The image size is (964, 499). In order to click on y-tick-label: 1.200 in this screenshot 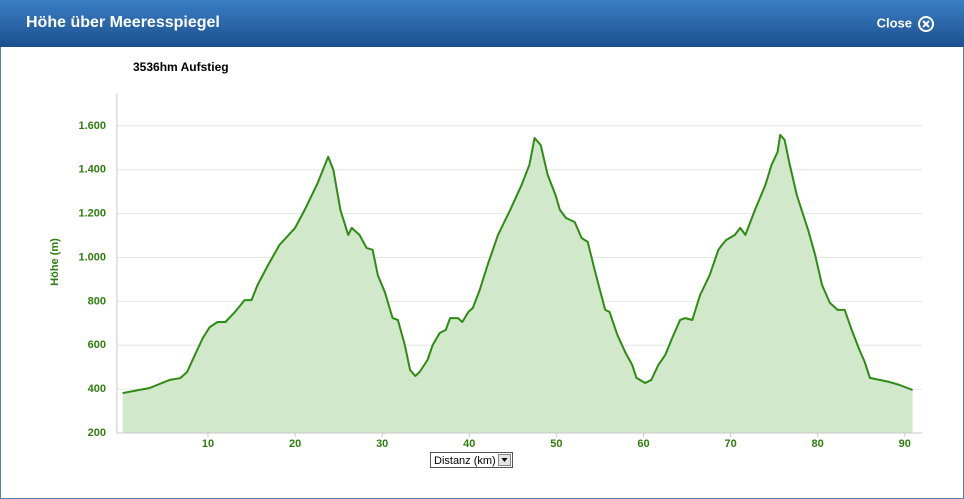, I will do `click(92, 214)`.